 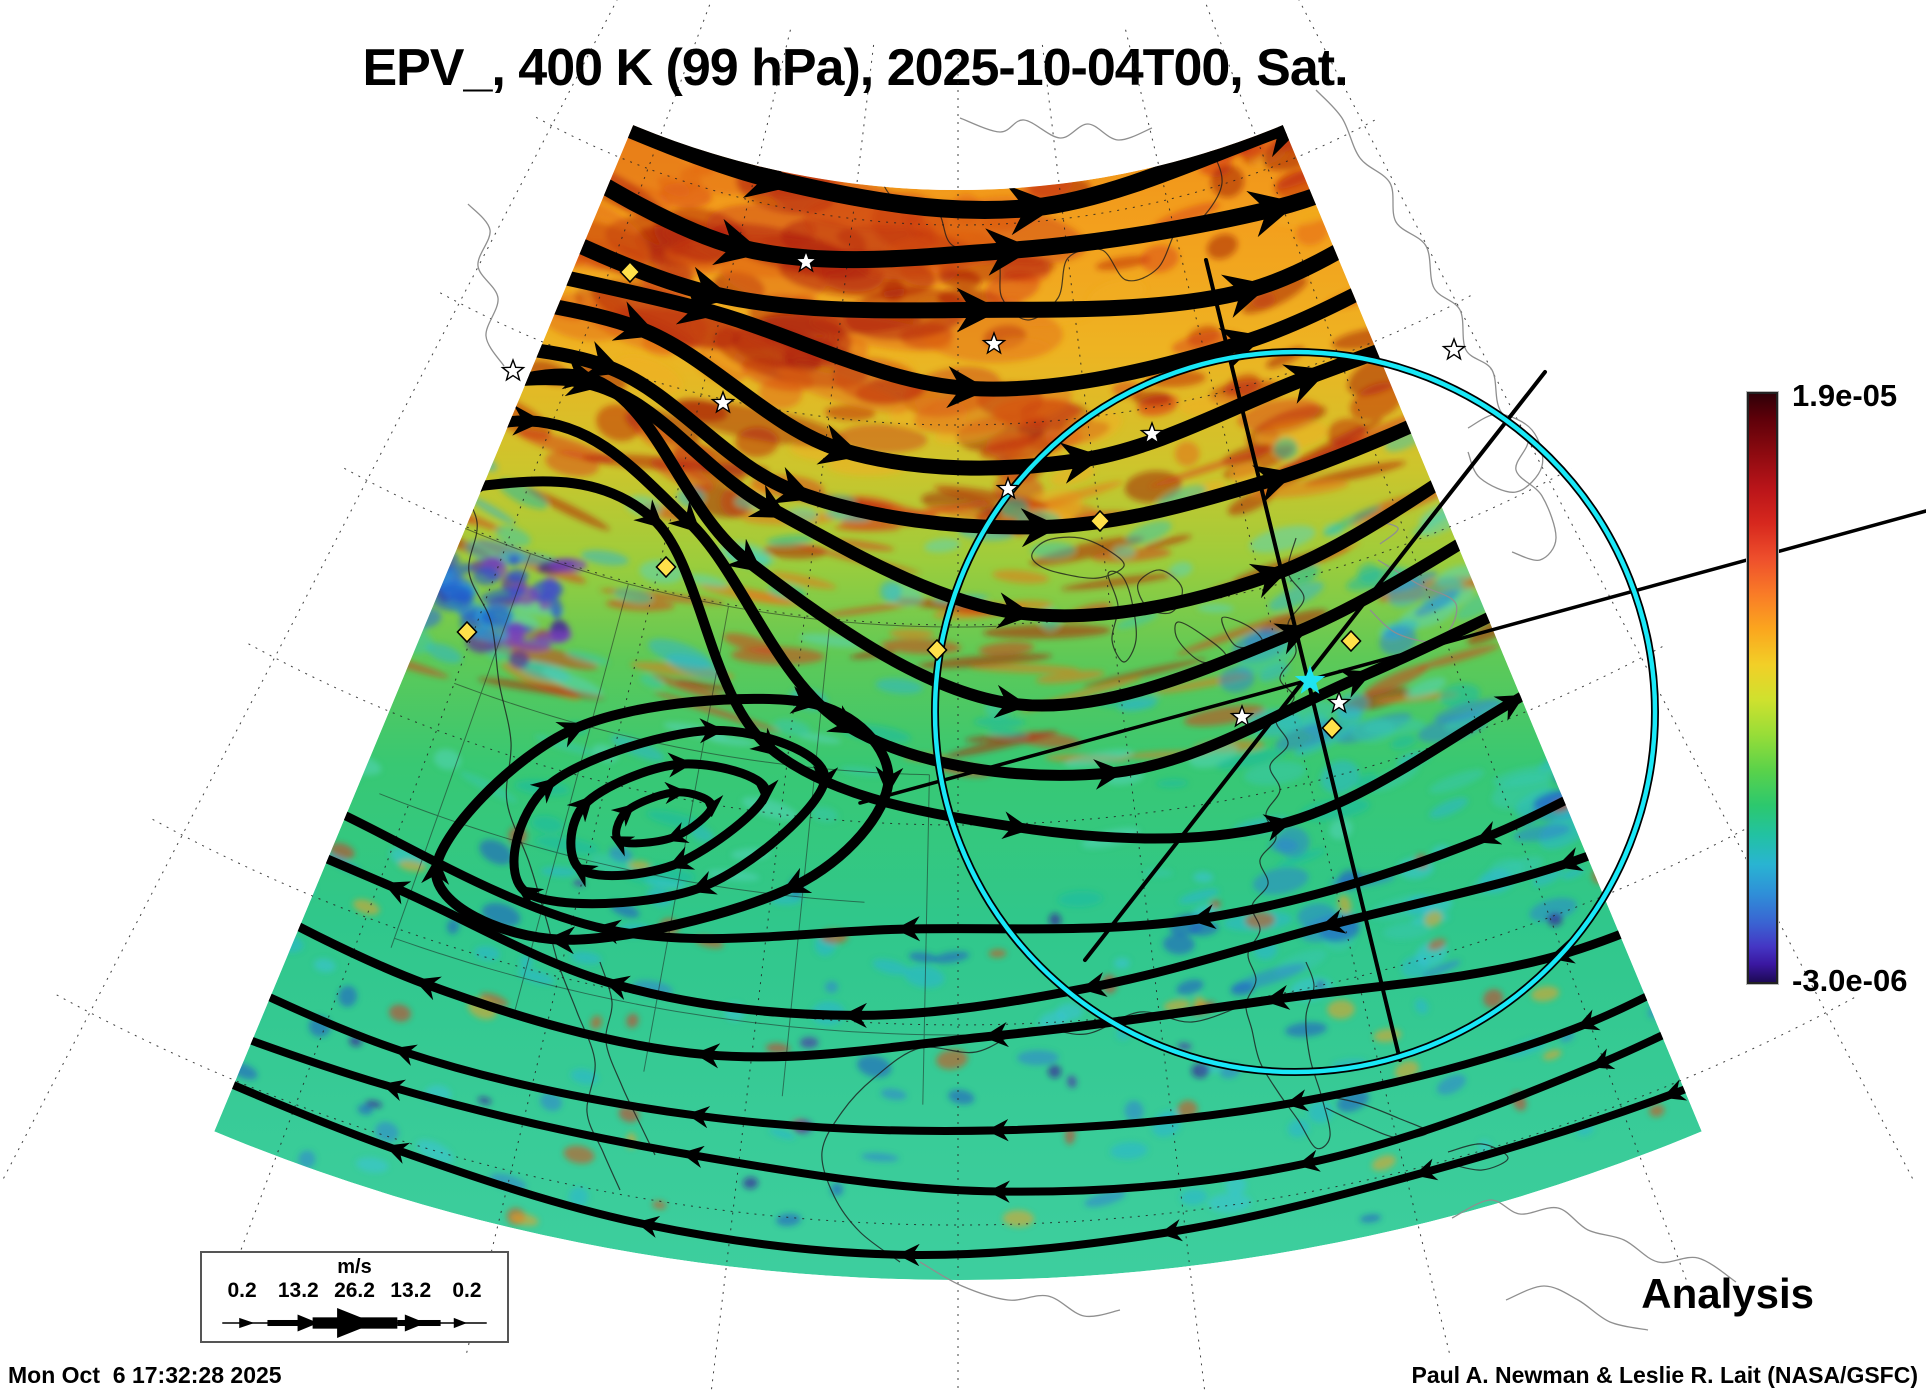 What do you see at coordinates (1845, 395) in the screenshot?
I see `colorbar-max-label: 1.9e-05` at bounding box center [1845, 395].